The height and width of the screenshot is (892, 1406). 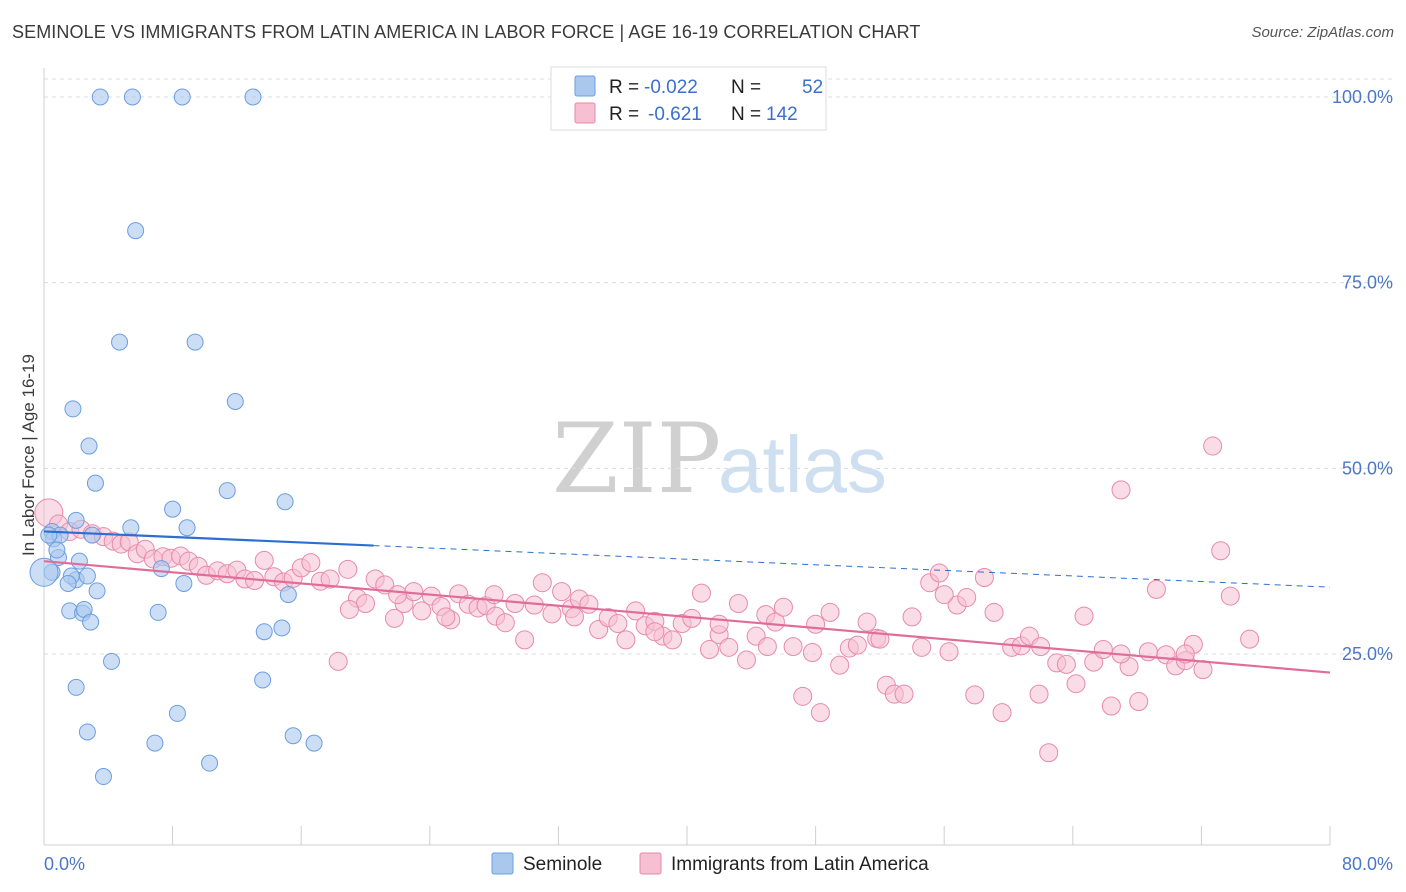 I want to click on bottom-legend-seminole: Seminole, so click(x=562, y=864).